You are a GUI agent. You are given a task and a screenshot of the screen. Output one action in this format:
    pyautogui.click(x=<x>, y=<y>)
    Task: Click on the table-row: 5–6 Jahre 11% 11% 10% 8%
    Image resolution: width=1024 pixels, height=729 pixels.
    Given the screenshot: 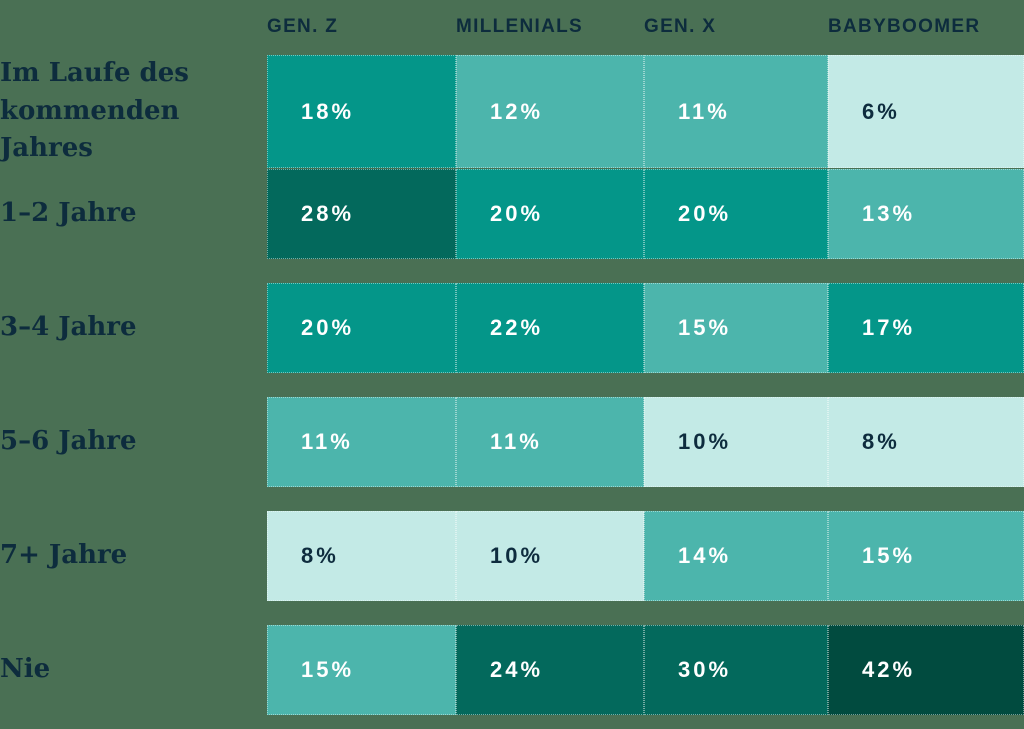 What is the action you would take?
    pyautogui.click(x=512, y=442)
    